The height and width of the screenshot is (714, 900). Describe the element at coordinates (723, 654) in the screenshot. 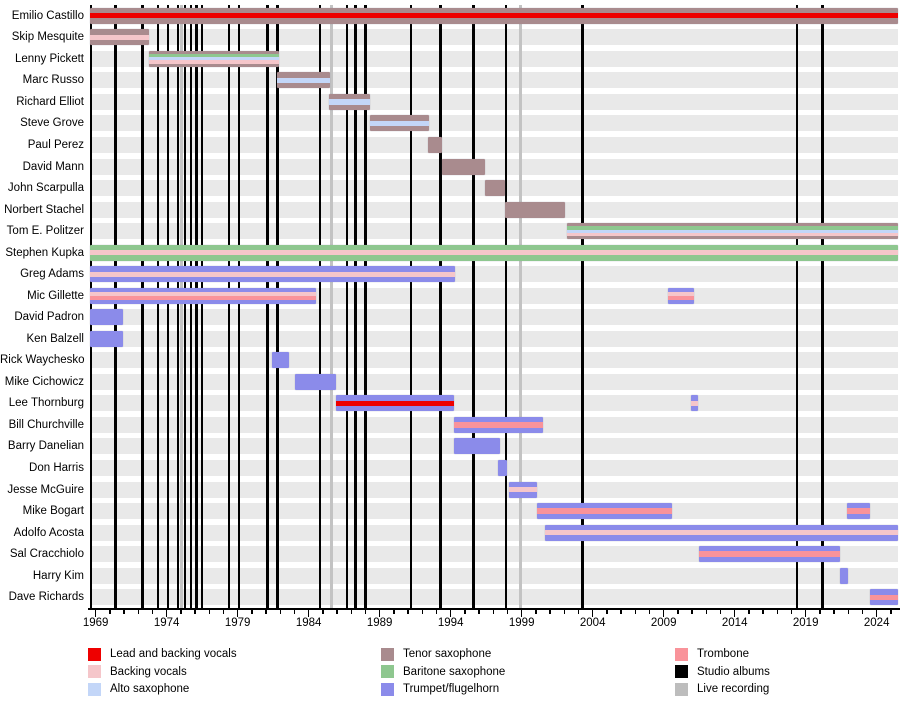

I see `legend-label: Trombone` at that location.